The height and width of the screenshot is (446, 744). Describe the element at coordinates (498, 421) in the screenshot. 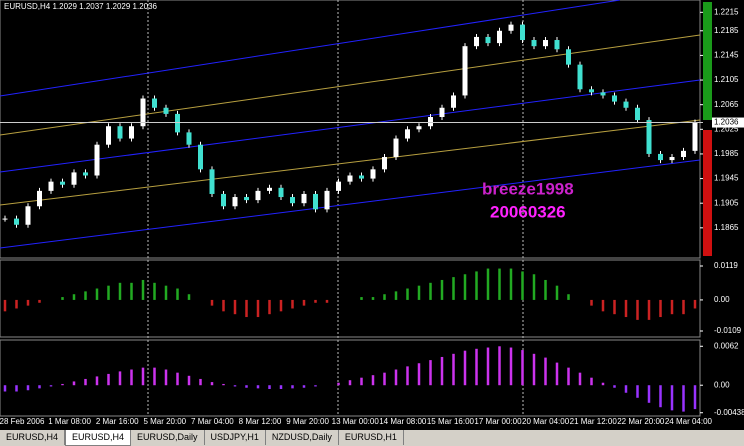

I see `x-tick-label: 17 Mar 00:00` at that location.